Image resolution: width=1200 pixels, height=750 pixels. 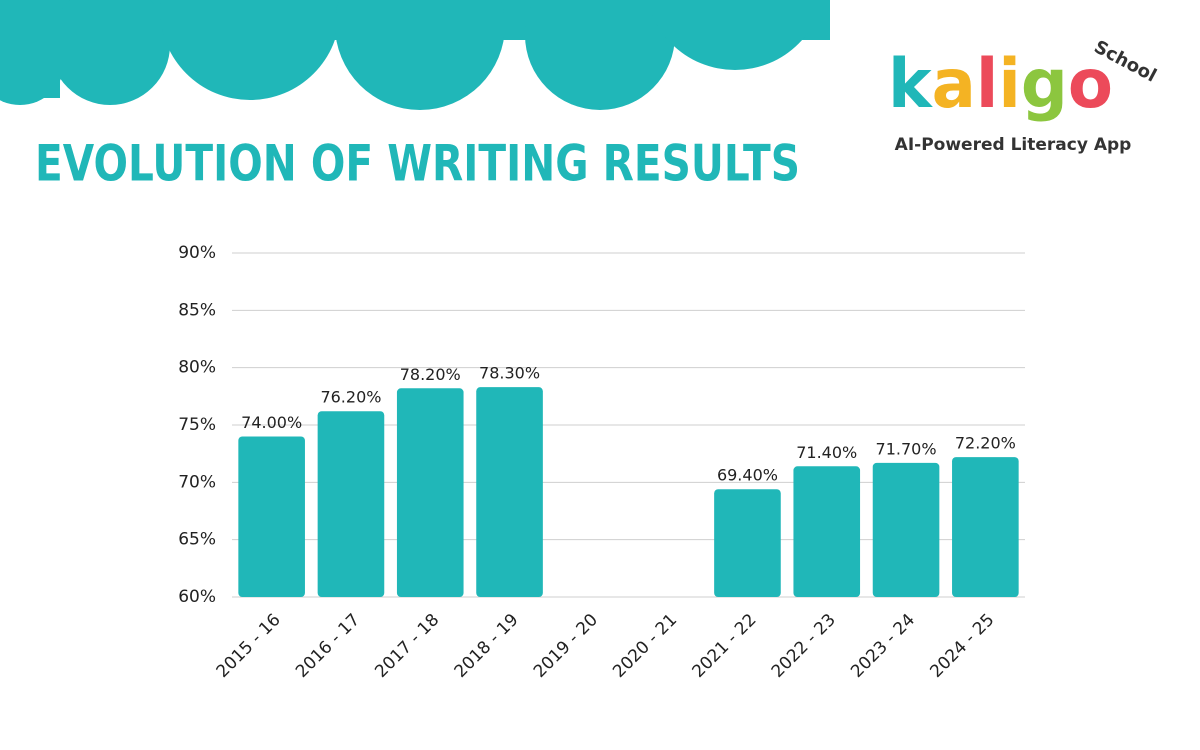 What do you see at coordinates (197, 597) in the screenshot?
I see `y-tick-label: 60%` at bounding box center [197, 597].